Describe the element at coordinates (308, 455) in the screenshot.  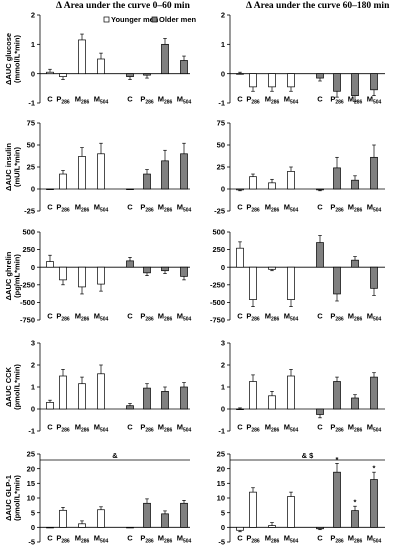
I see `annotation-text: & $` at that location.